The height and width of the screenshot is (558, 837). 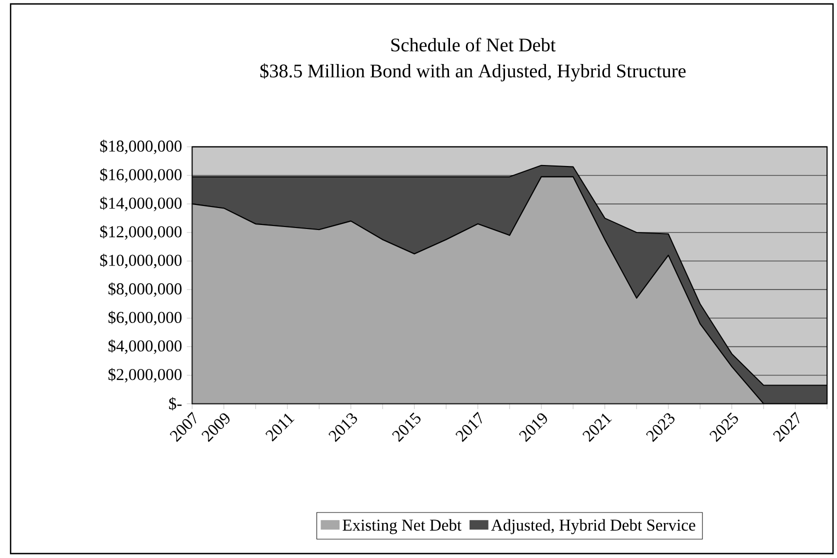 I want to click on y-tick-label: $12,000,000, so click(x=141, y=232).